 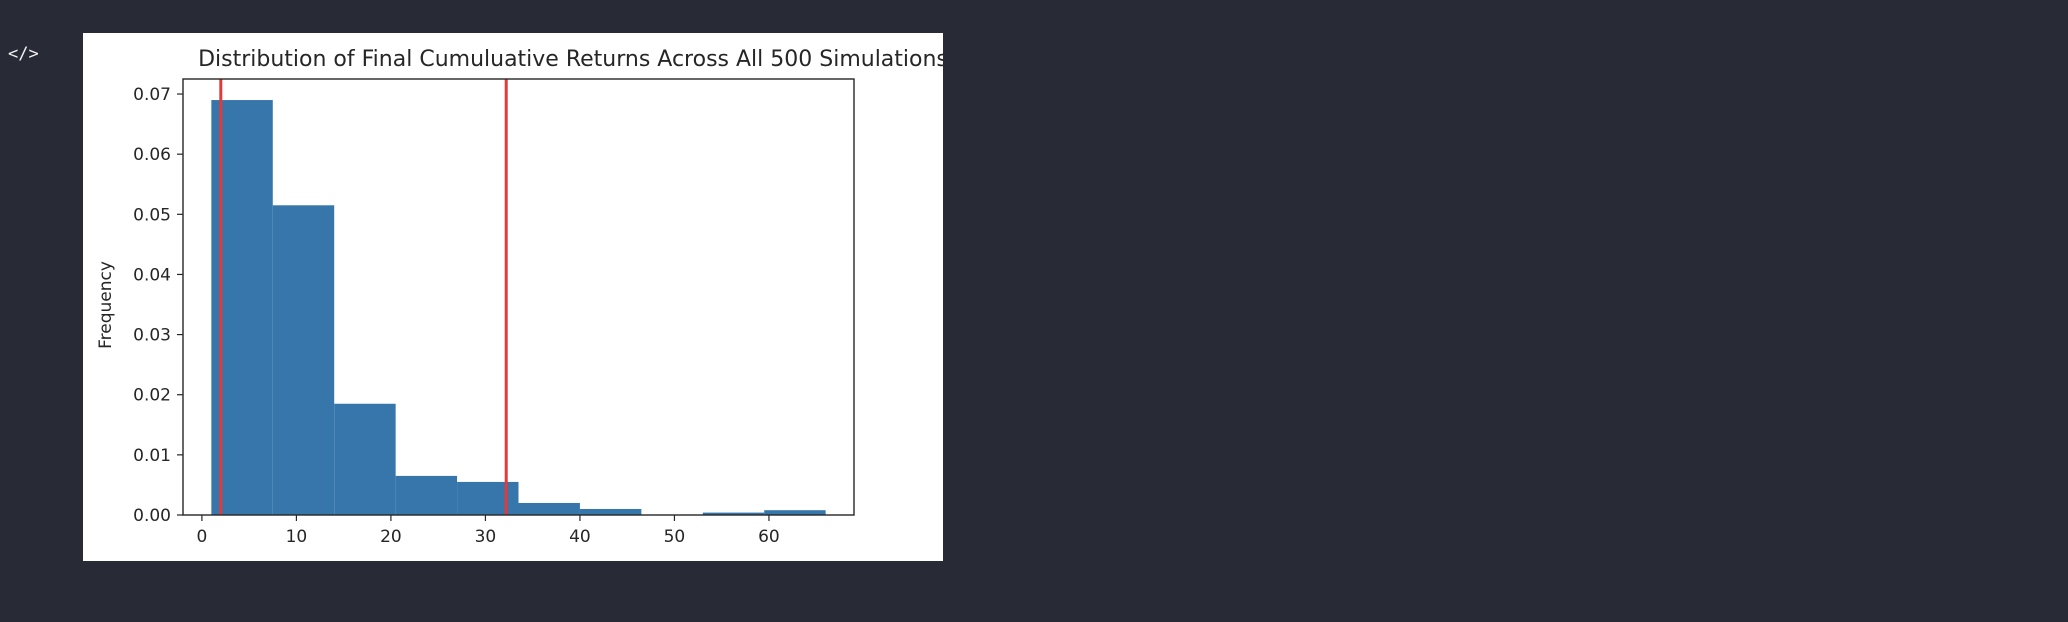 What do you see at coordinates (152, 275) in the screenshot?
I see `y-tick-label: 0.04` at bounding box center [152, 275].